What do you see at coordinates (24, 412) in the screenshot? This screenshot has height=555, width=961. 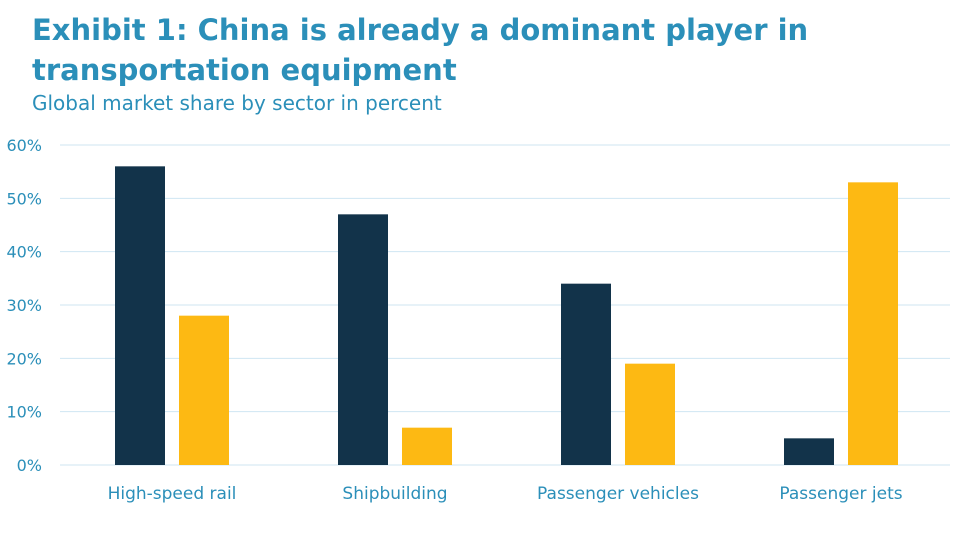 I see `y-tick-label: 10%` at bounding box center [24, 412].